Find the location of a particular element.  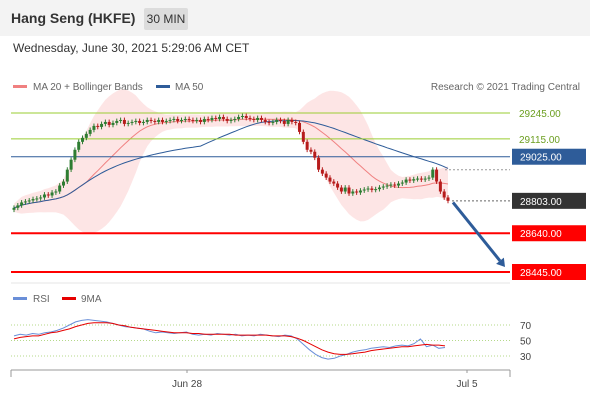

instrument-title: Hang Seng (HKFE) is located at coordinates (73, 18).